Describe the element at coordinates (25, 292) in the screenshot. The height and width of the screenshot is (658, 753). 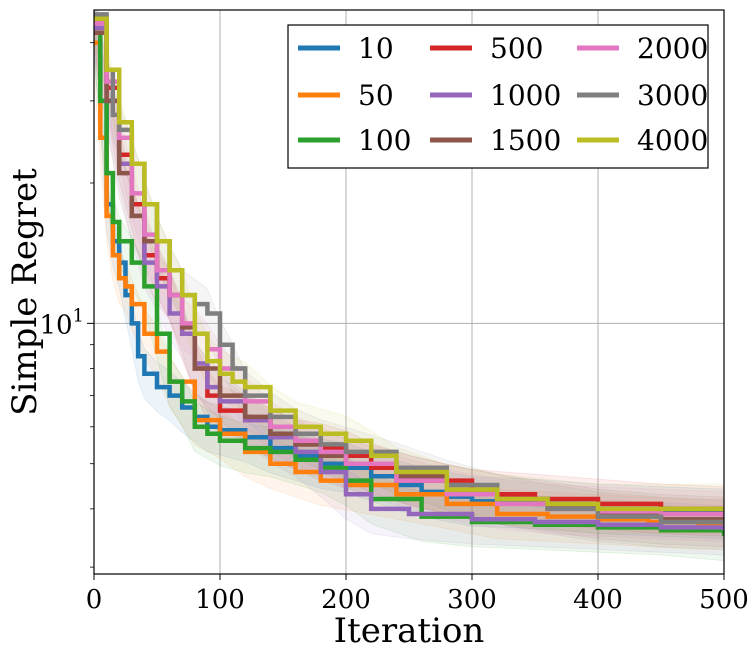
I see `y-axis-label: Simple Regret` at that location.